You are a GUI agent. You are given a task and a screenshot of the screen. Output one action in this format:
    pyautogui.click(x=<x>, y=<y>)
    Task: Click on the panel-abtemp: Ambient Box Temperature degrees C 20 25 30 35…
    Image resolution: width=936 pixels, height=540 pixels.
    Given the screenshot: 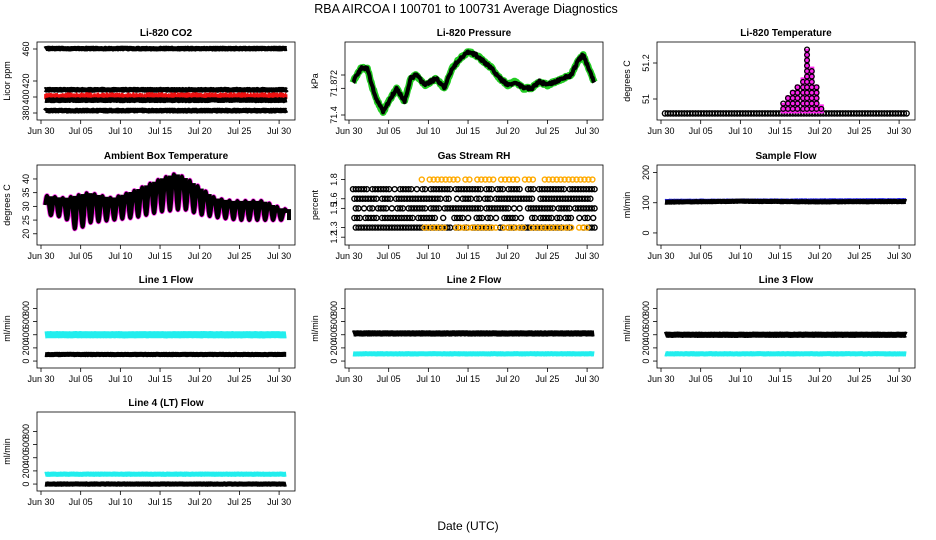 What is the action you would take?
    pyautogui.click(x=149, y=206)
    